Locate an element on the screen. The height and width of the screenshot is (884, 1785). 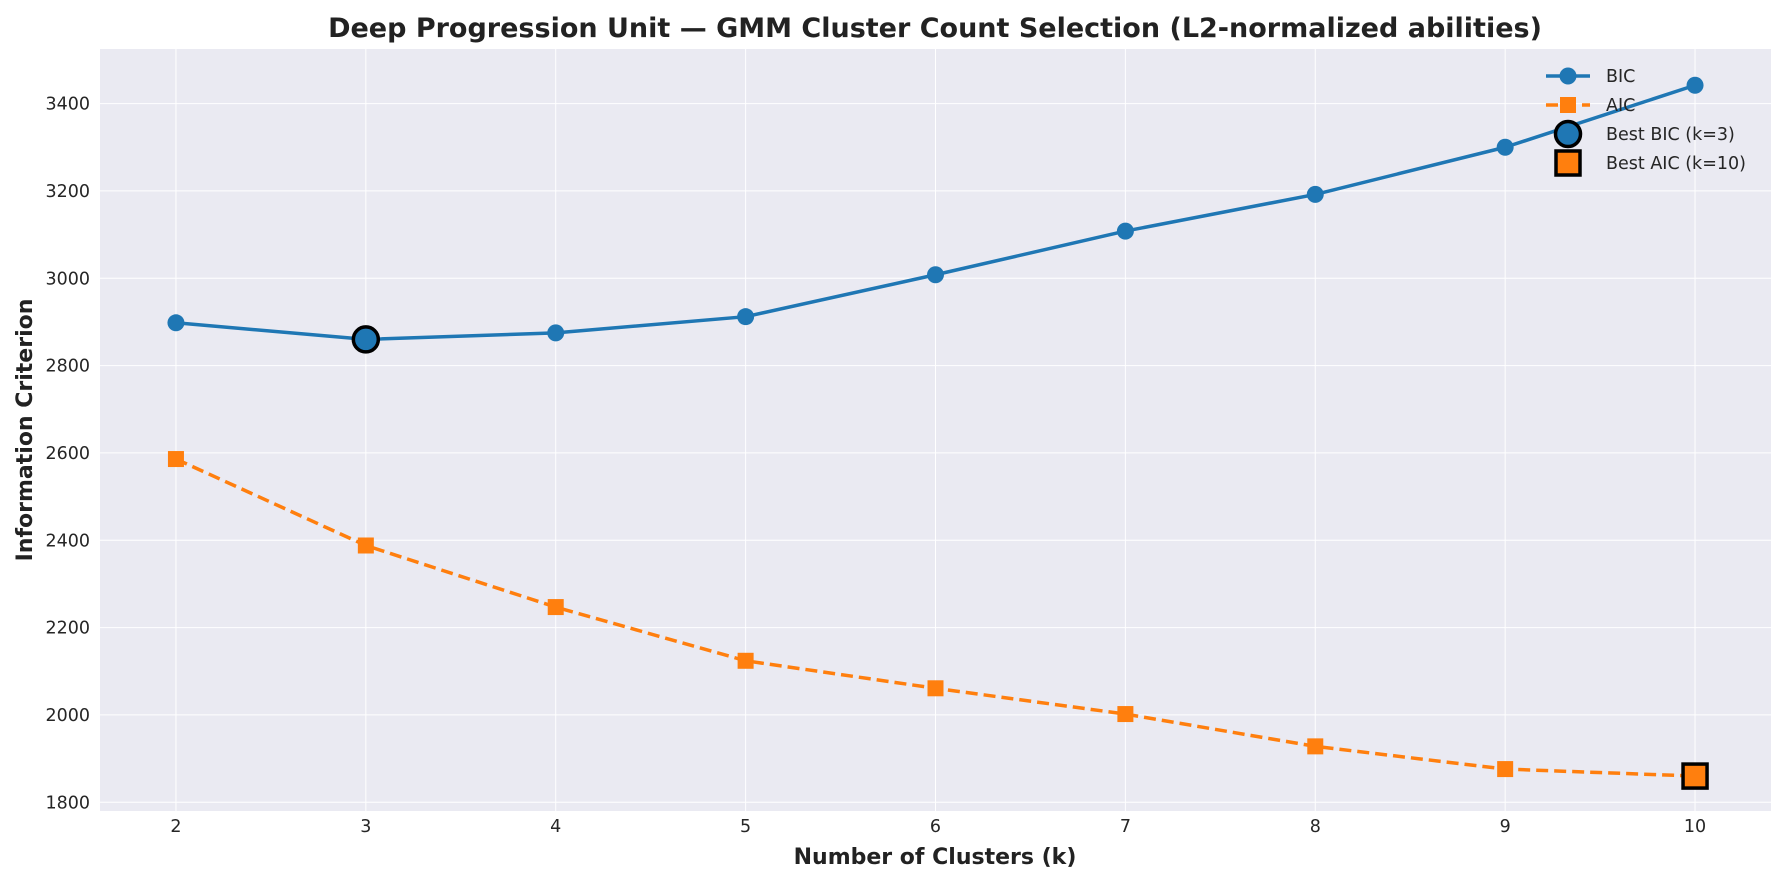
legend-entry: Best AIC (k=10) is located at coordinates (1650, 163).